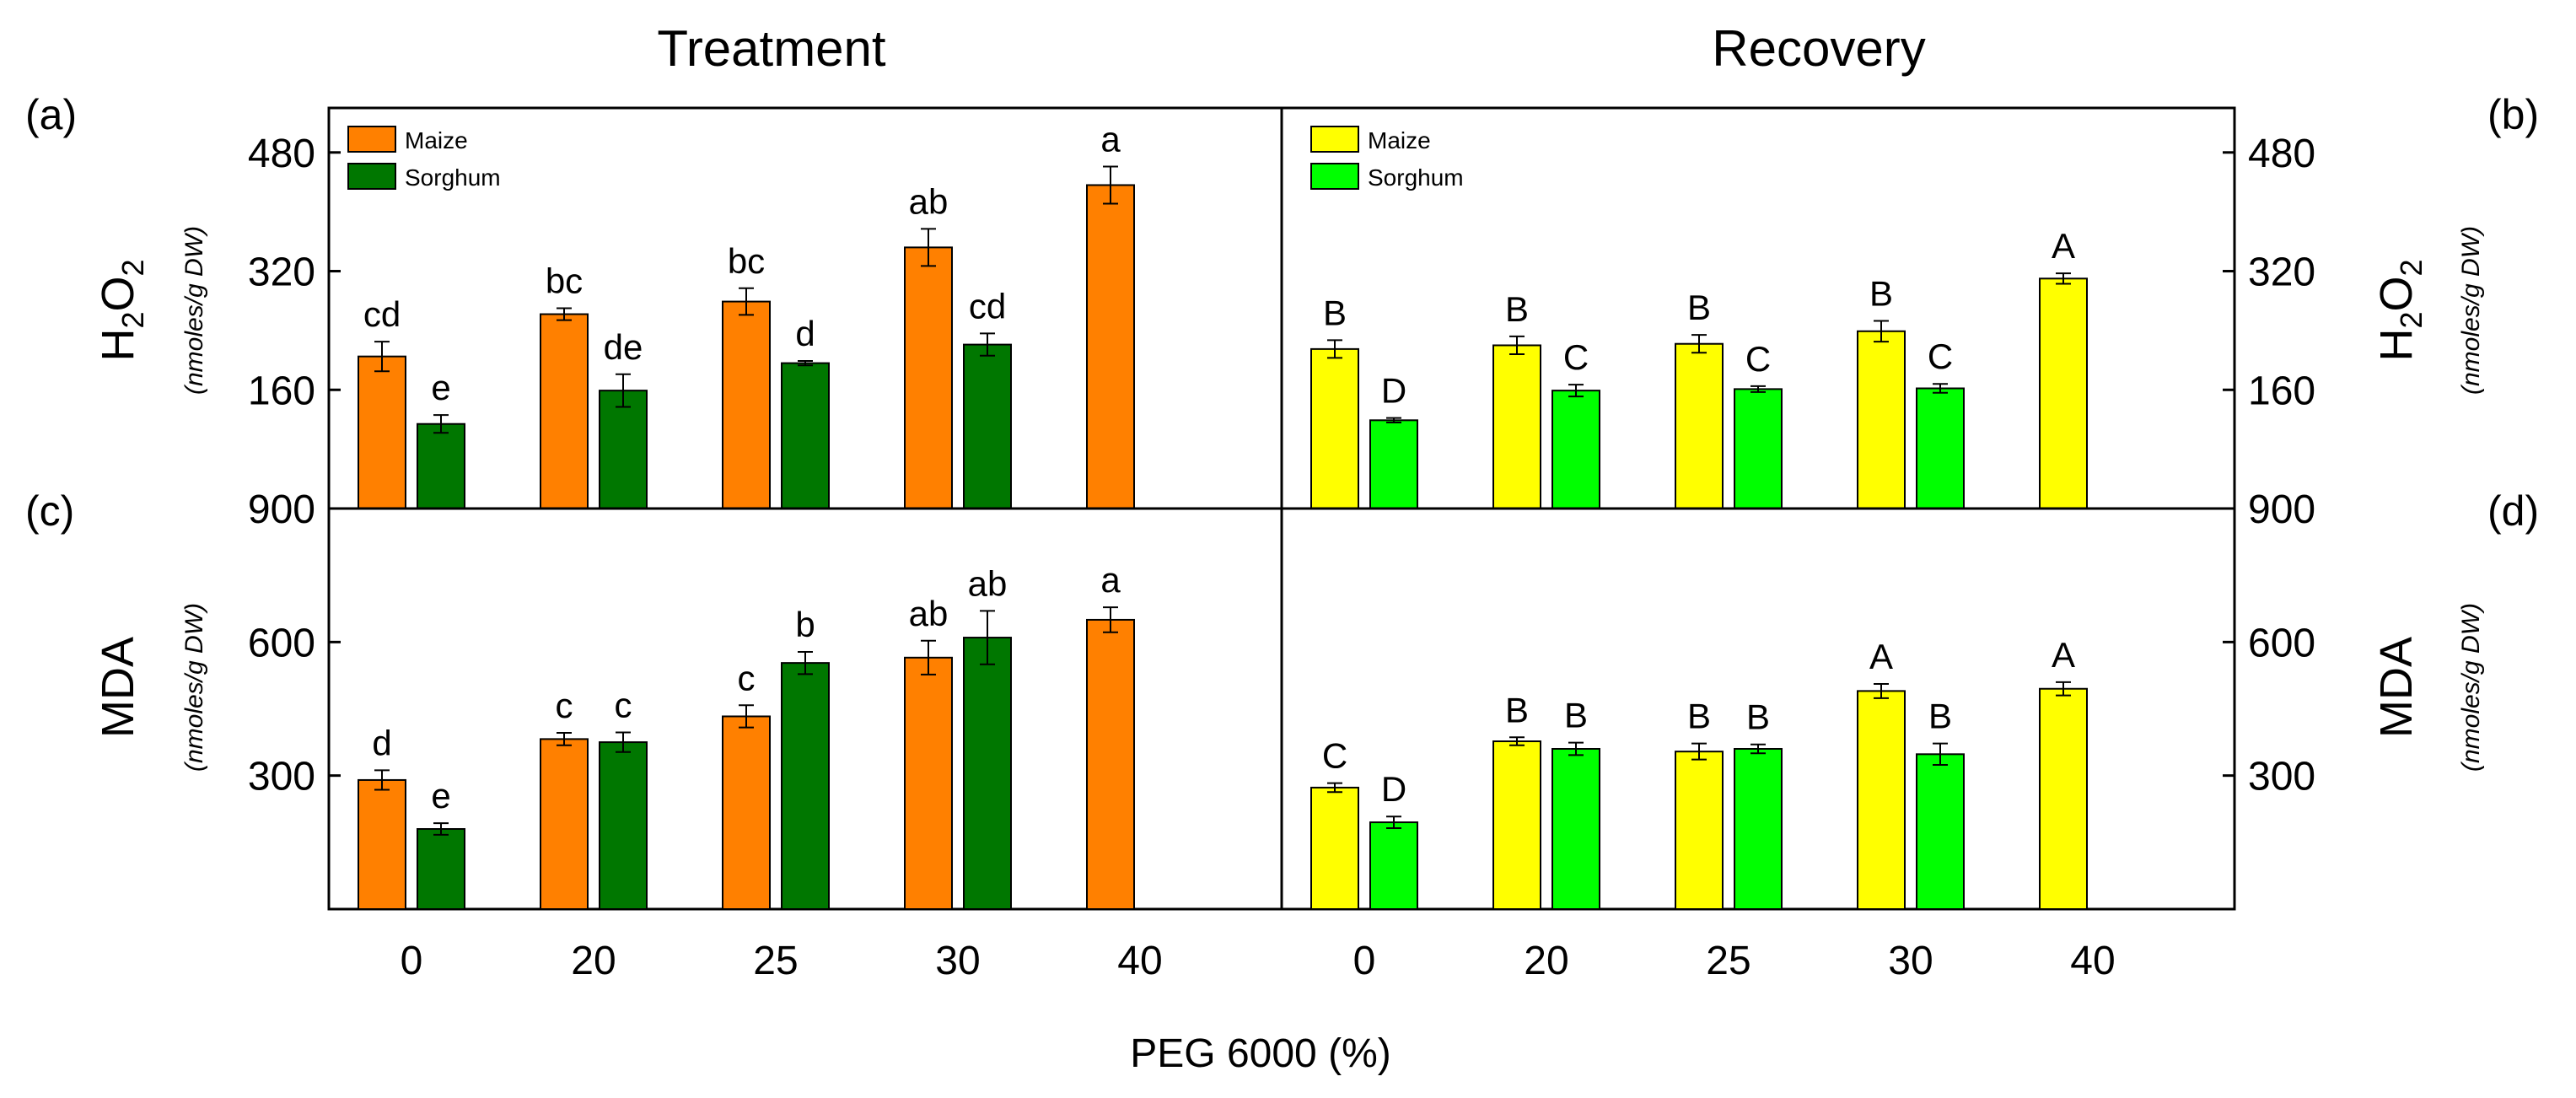 This screenshot has width=2576, height=1098. I want to click on sig-label-d-maize-30: A, so click(1881, 656).